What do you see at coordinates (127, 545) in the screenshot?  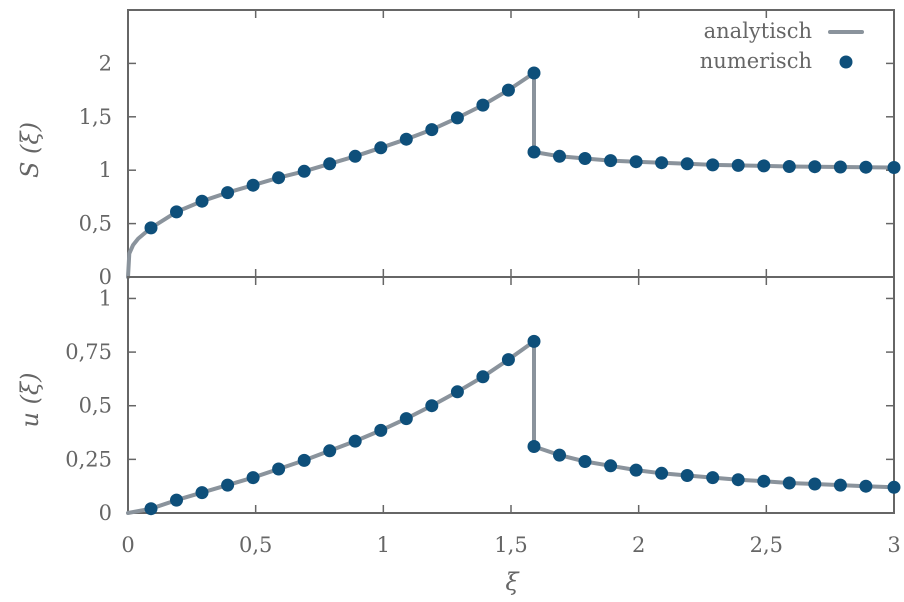 I see `x-tick-label: 0` at bounding box center [127, 545].